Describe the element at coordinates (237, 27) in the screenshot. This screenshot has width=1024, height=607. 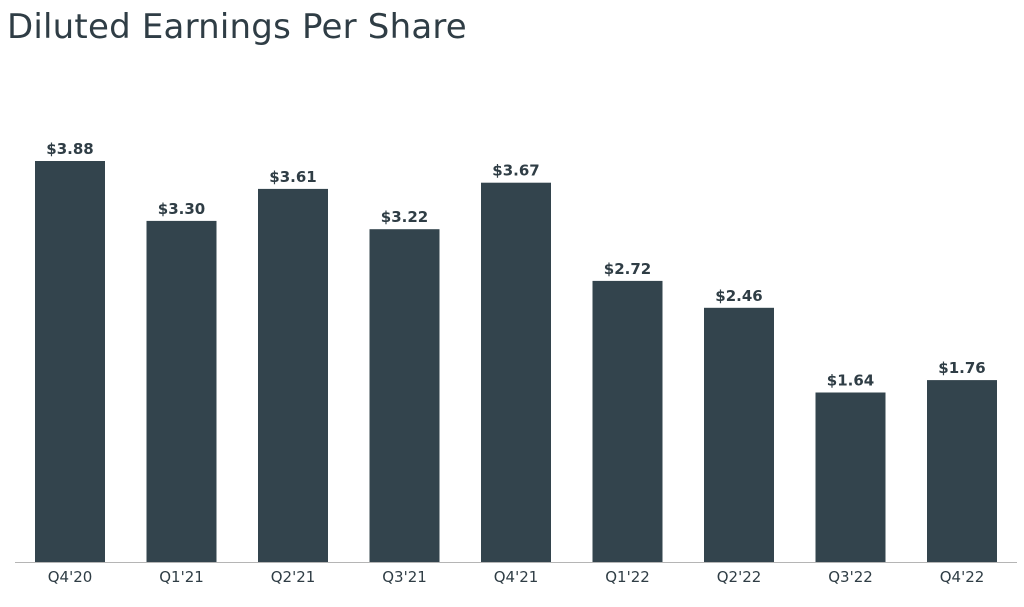
I see `chart-title: Diluted Earnings Per Share` at that location.